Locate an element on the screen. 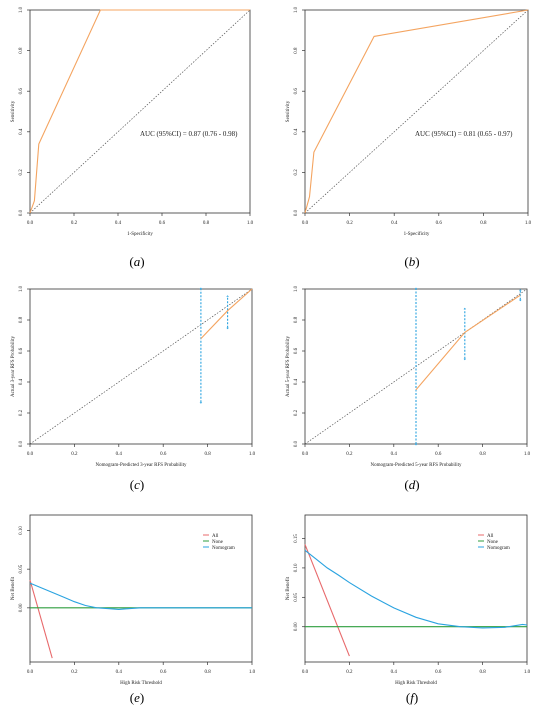 Image resolution: width=550 pixels, height=712 pixels. series-line-all is located at coordinates (327, 600).